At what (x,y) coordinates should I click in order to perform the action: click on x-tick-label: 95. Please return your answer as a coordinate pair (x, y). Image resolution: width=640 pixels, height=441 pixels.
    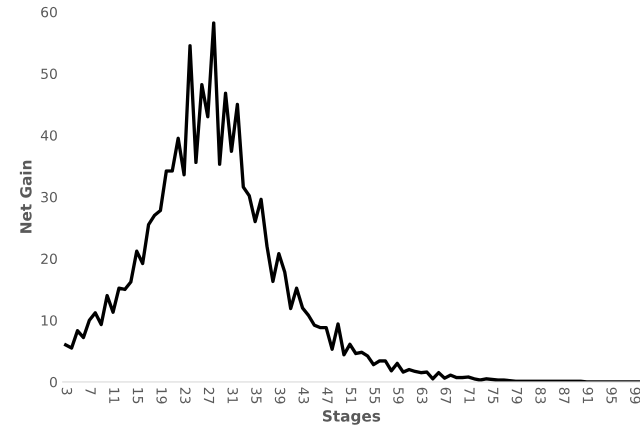
    Looking at the image, I should click on (611, 396).